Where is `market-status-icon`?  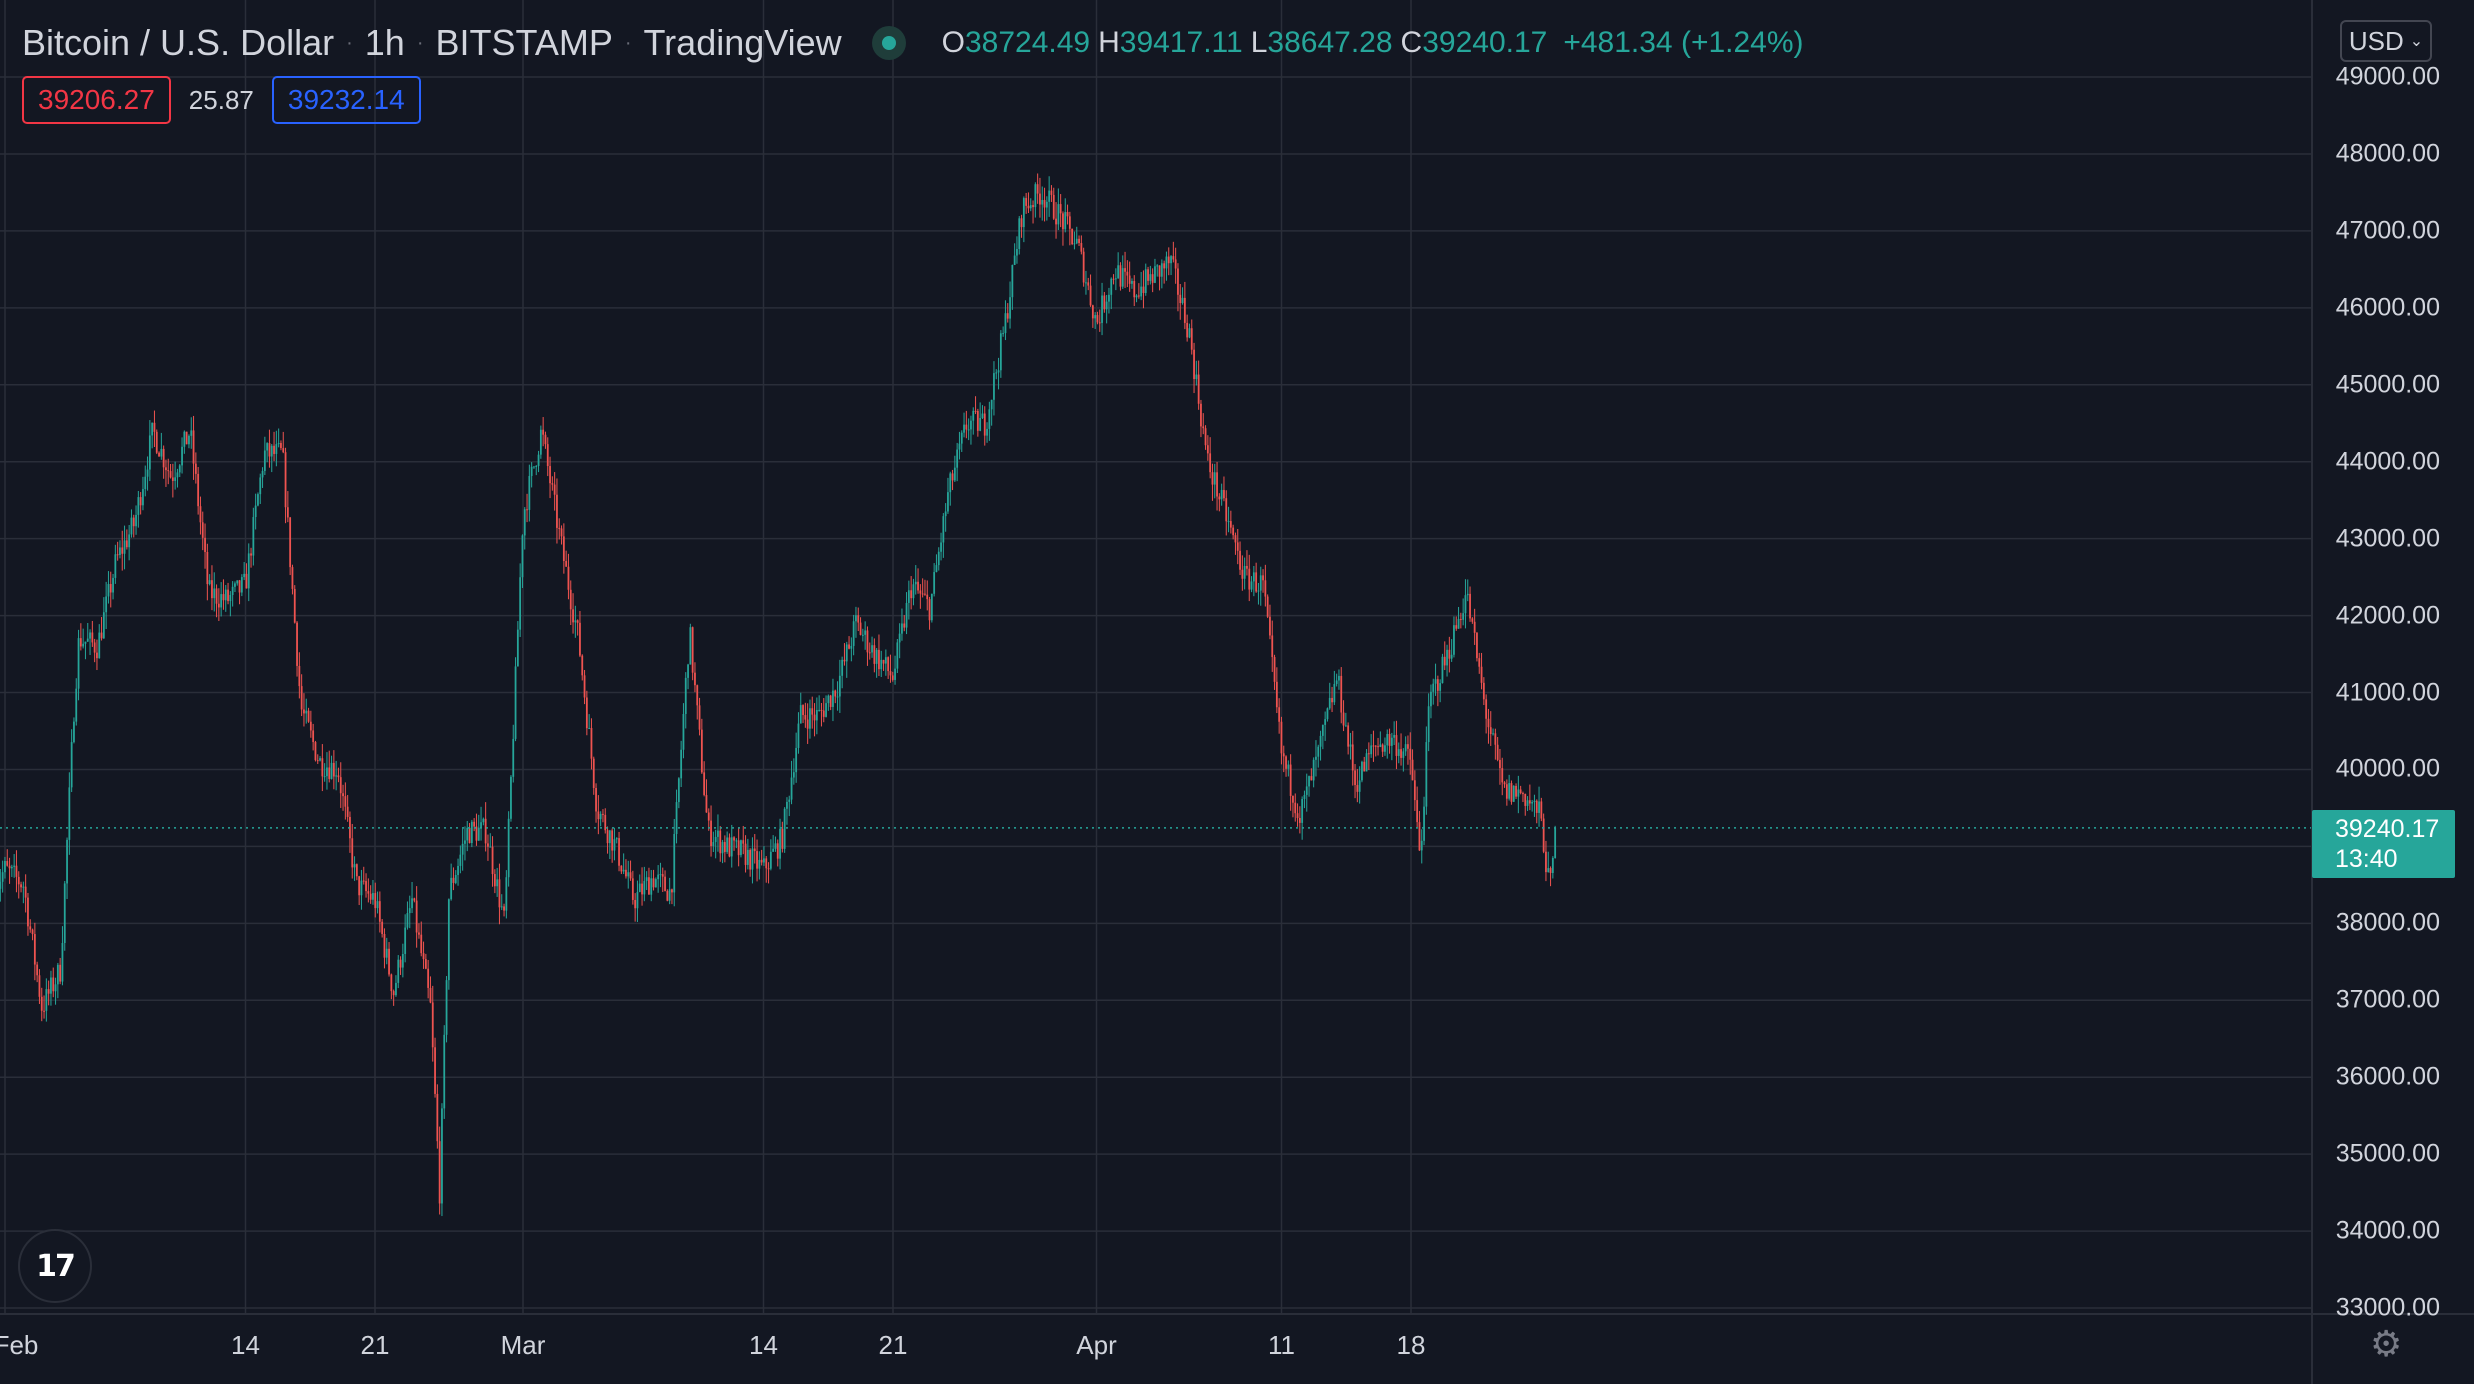
market-status-icon is located at coordinates (888, 43).